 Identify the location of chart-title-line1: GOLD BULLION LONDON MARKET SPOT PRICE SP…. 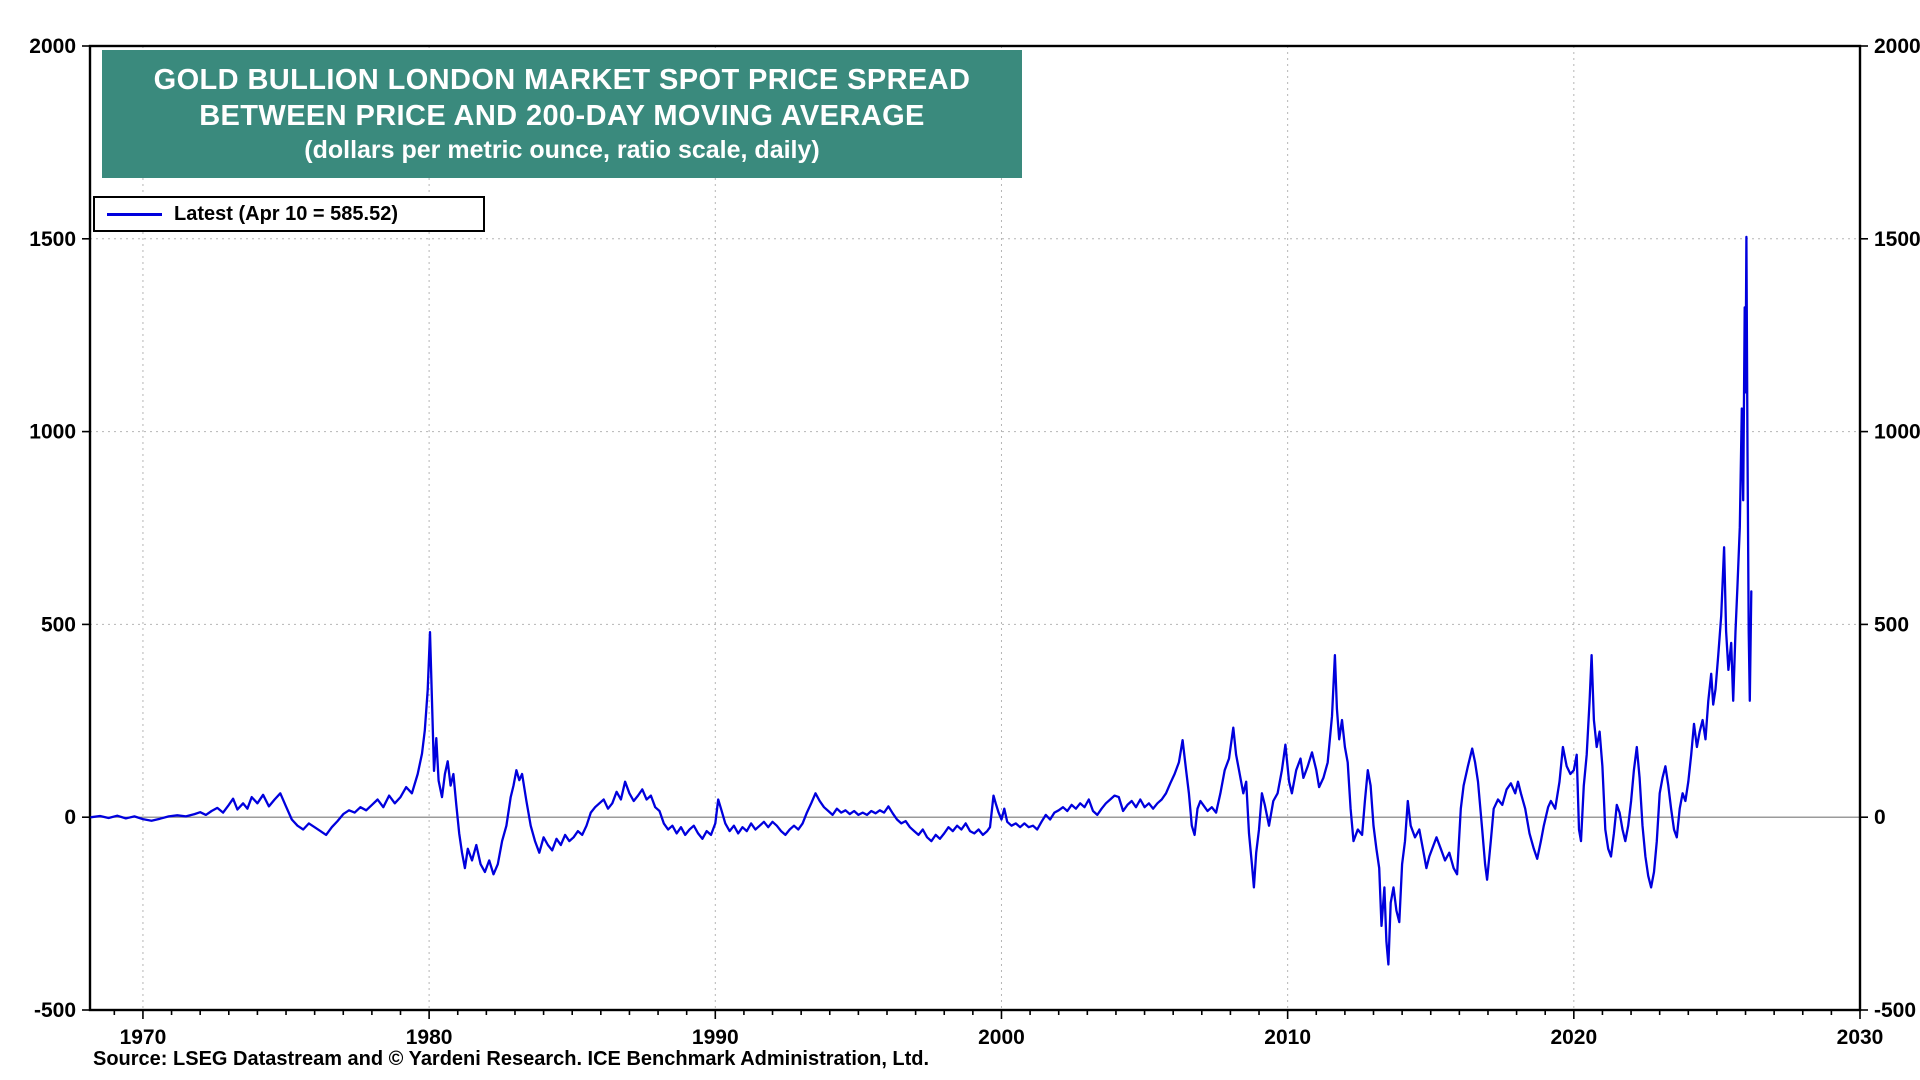
(562, 79).